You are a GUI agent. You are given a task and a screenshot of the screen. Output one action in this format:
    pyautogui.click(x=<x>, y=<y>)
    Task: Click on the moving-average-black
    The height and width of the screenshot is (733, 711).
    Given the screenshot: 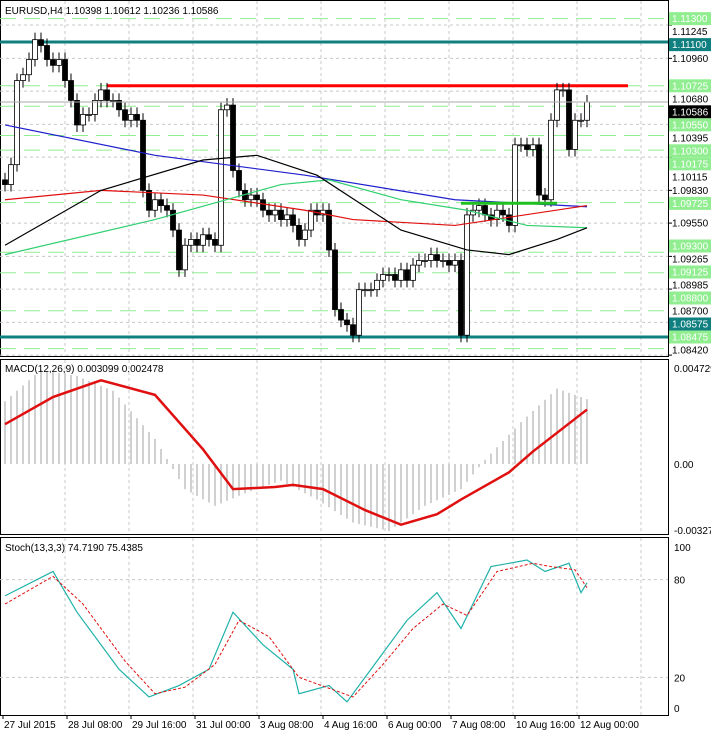 What is the action you would take?
    pyautogui.click(x=296, y=205)
    